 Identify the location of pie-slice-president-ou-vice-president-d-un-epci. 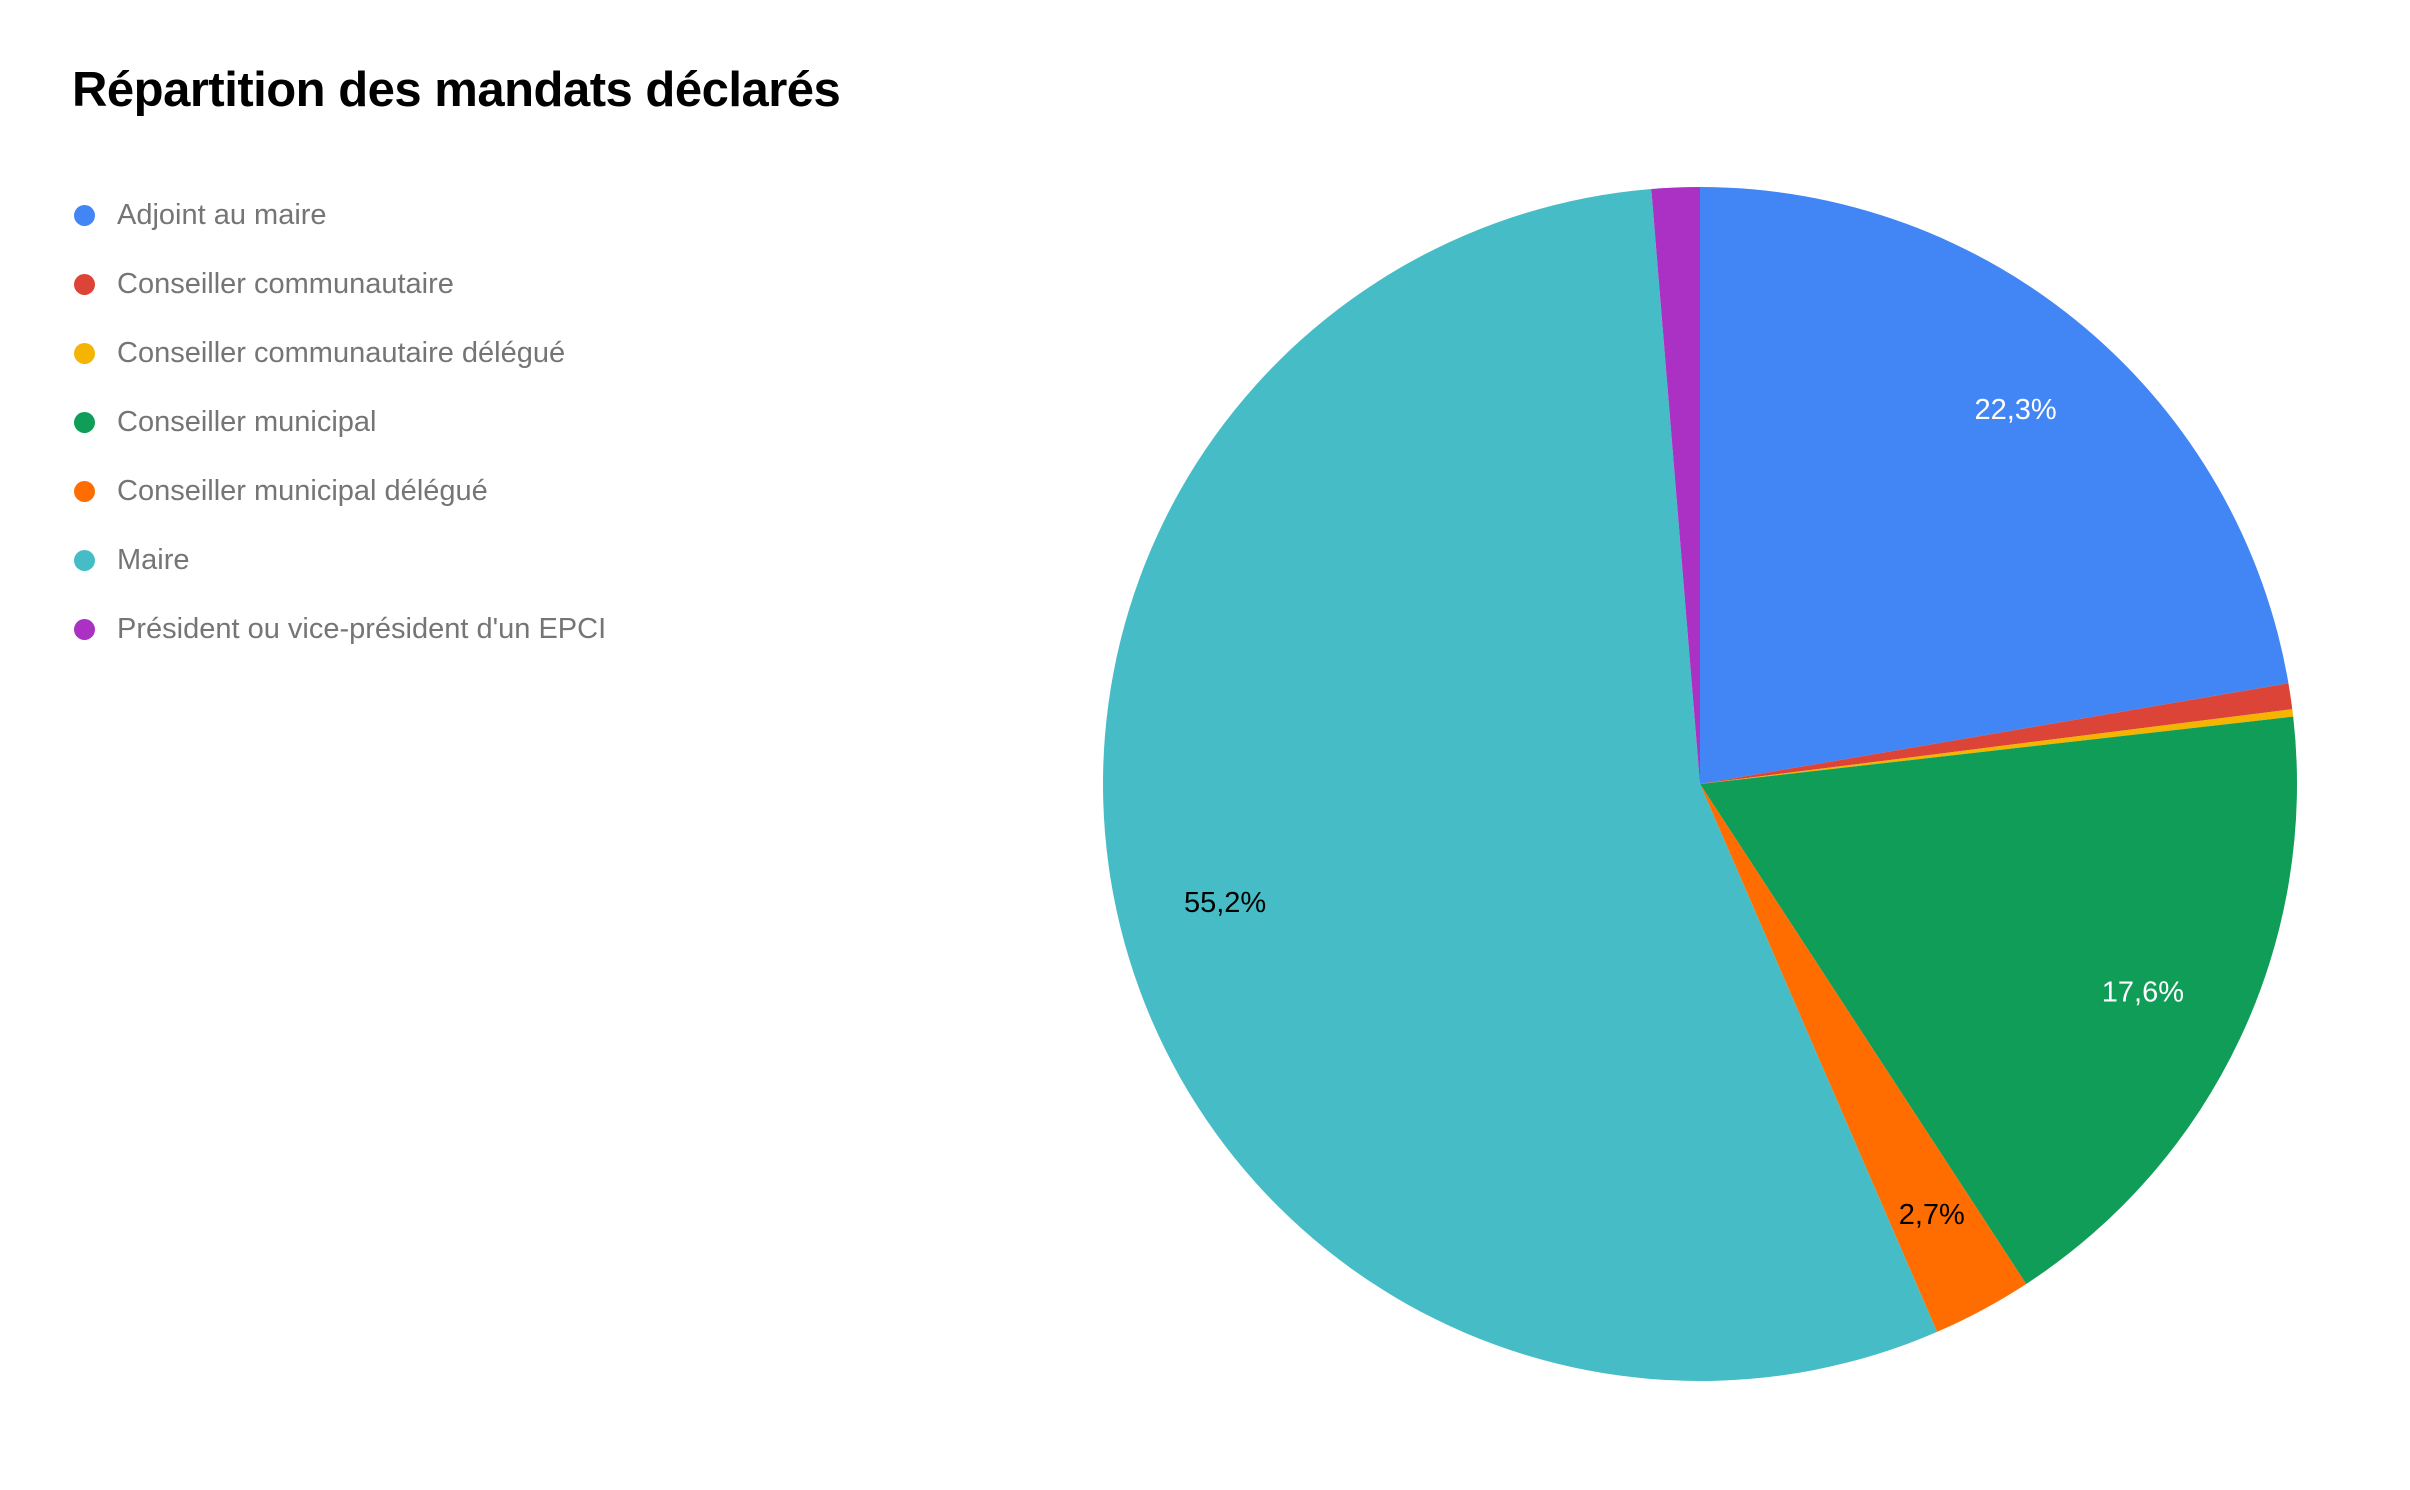
(1675, 485).